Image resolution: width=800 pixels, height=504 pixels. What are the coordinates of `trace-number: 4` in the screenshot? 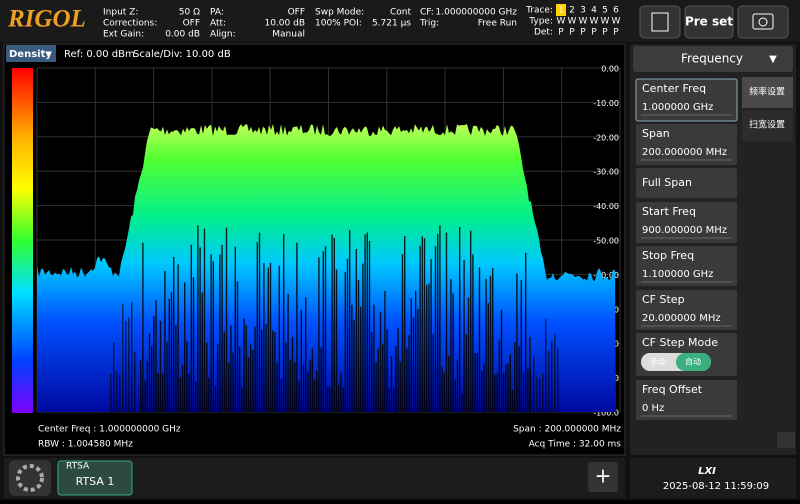 It's located at (594, 11).